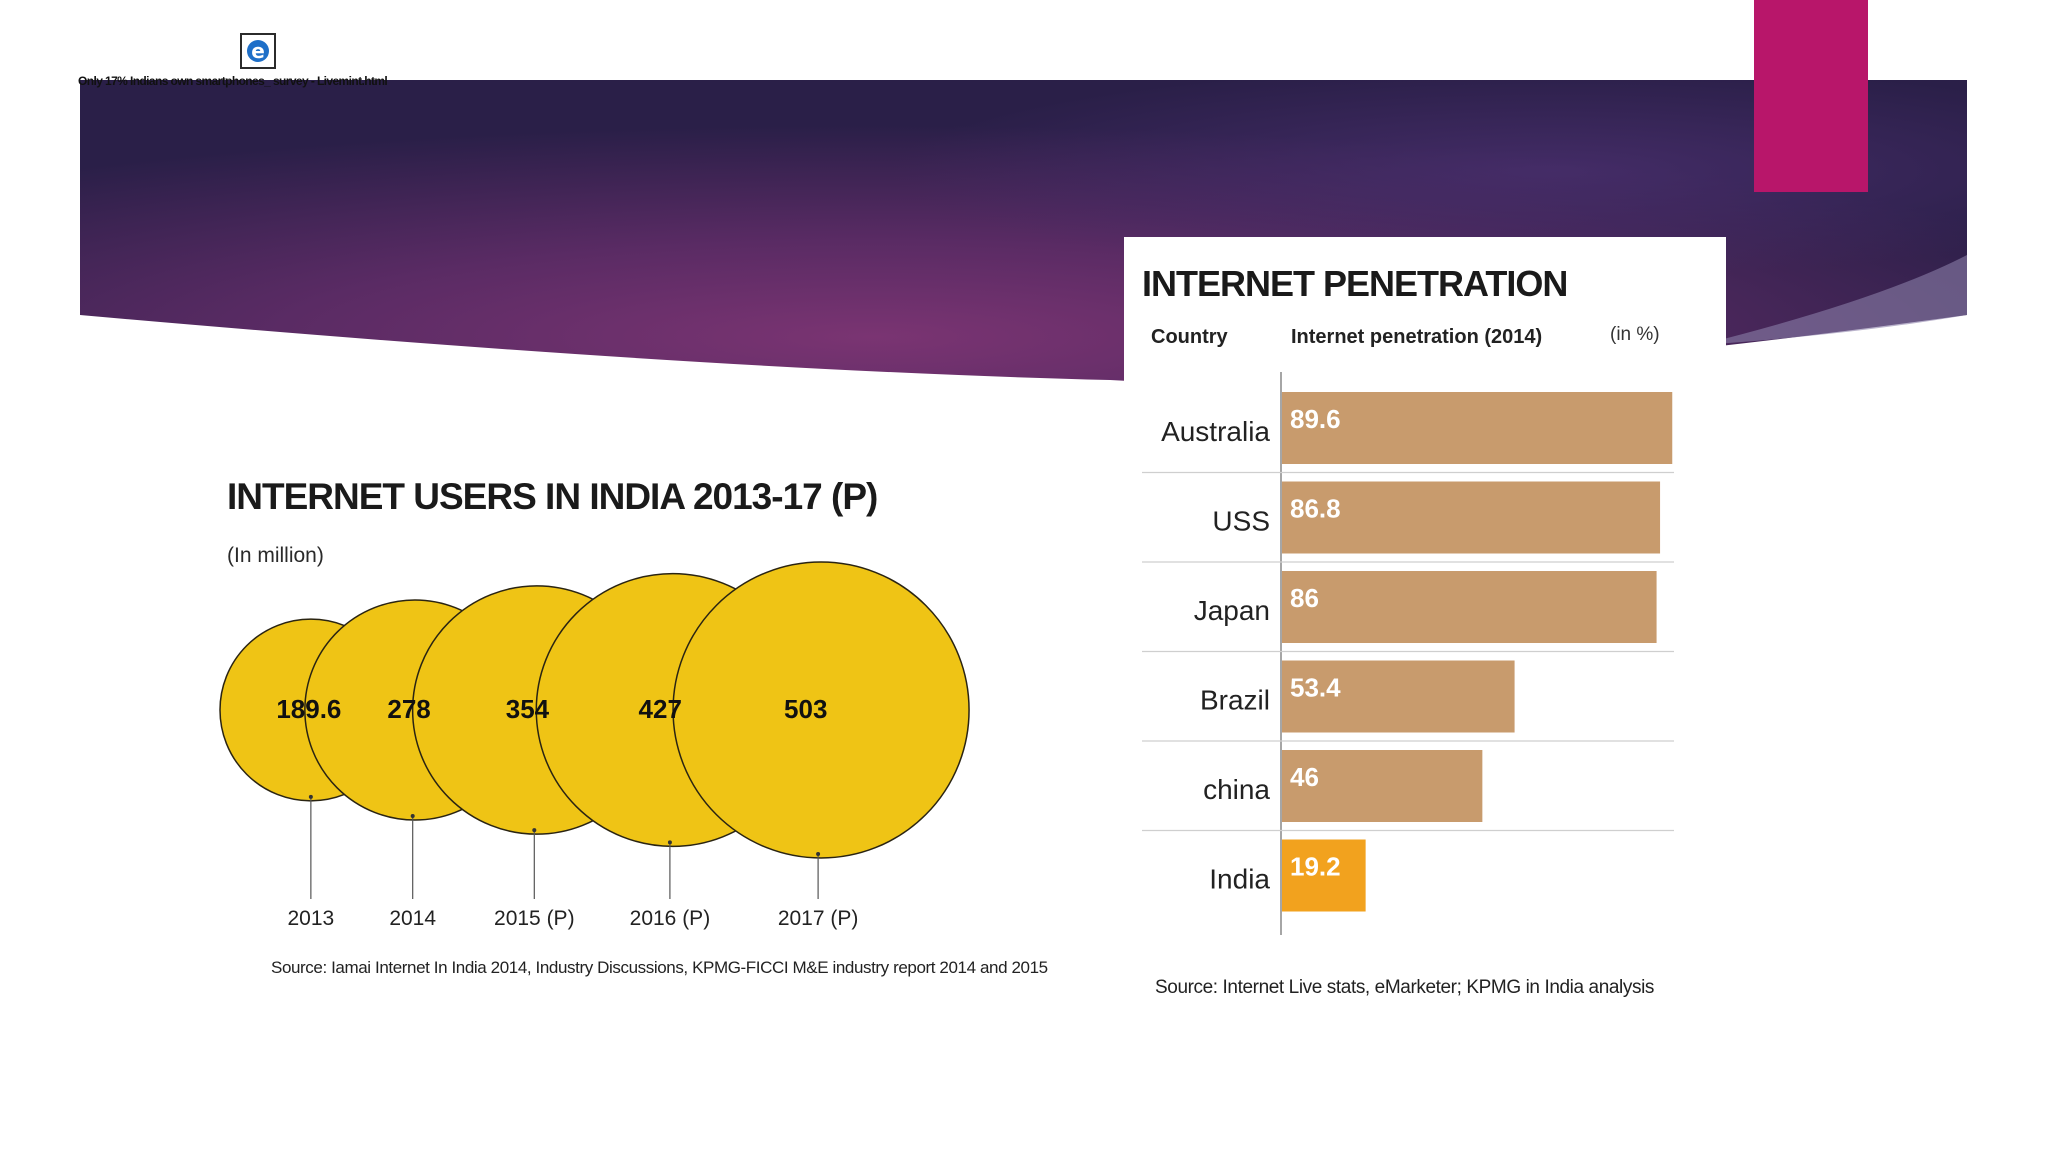  I want to click on bar-value-label: 89.6, so click(1315, 419).